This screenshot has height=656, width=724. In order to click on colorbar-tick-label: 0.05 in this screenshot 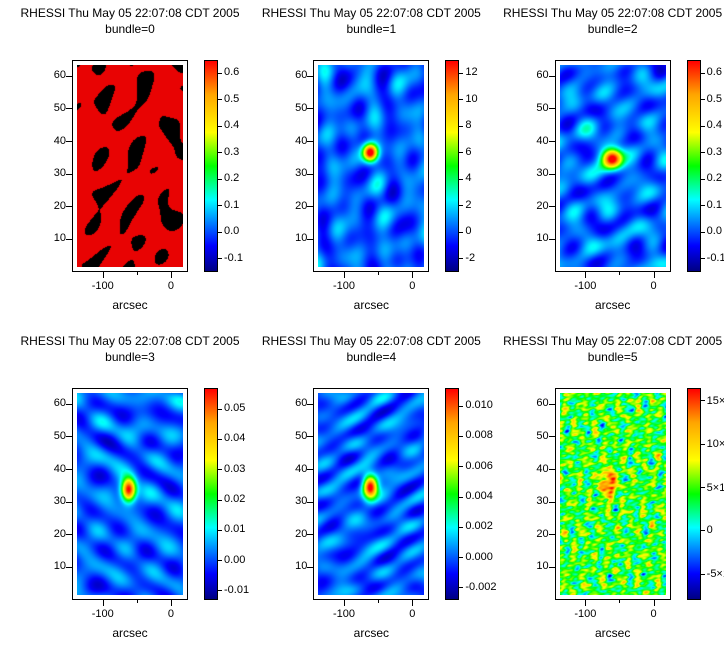, I will do `click(235, 408)`.